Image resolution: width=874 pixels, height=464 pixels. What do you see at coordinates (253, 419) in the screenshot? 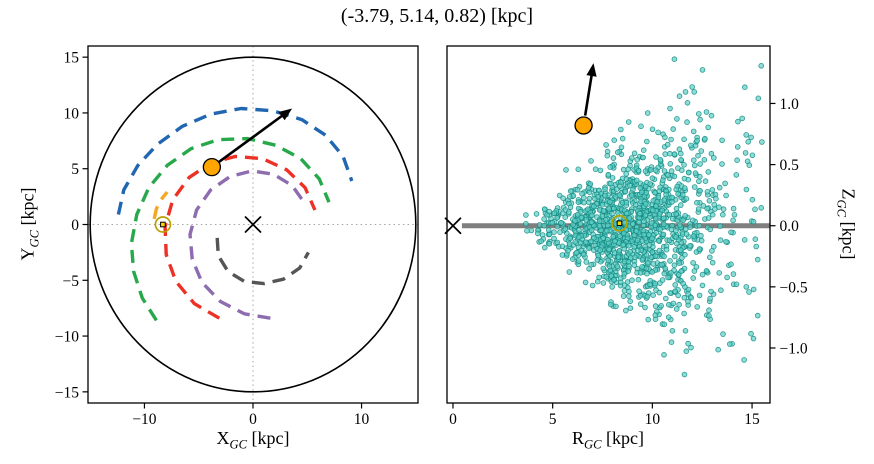
I see `x-tick-label: 0` at bounding box center [253, 419].